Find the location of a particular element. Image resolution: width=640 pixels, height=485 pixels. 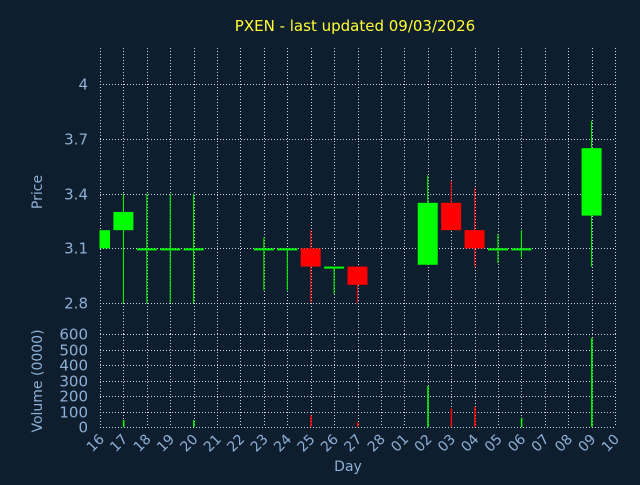

x-tick-label: 10 is located at coordinates (611, 444).